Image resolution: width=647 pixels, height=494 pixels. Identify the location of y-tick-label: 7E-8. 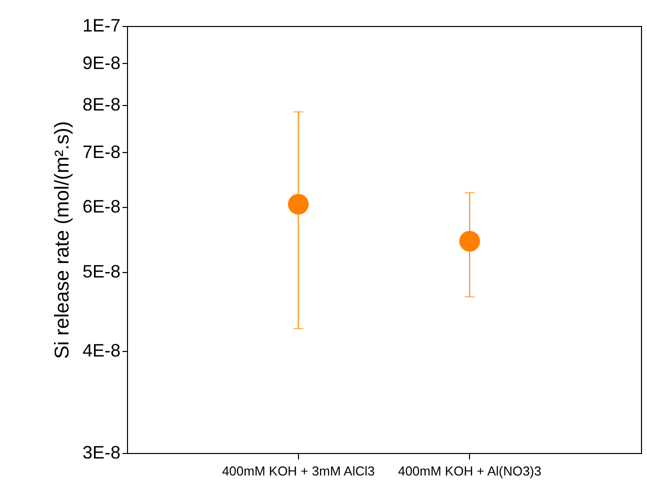
(101, 152).